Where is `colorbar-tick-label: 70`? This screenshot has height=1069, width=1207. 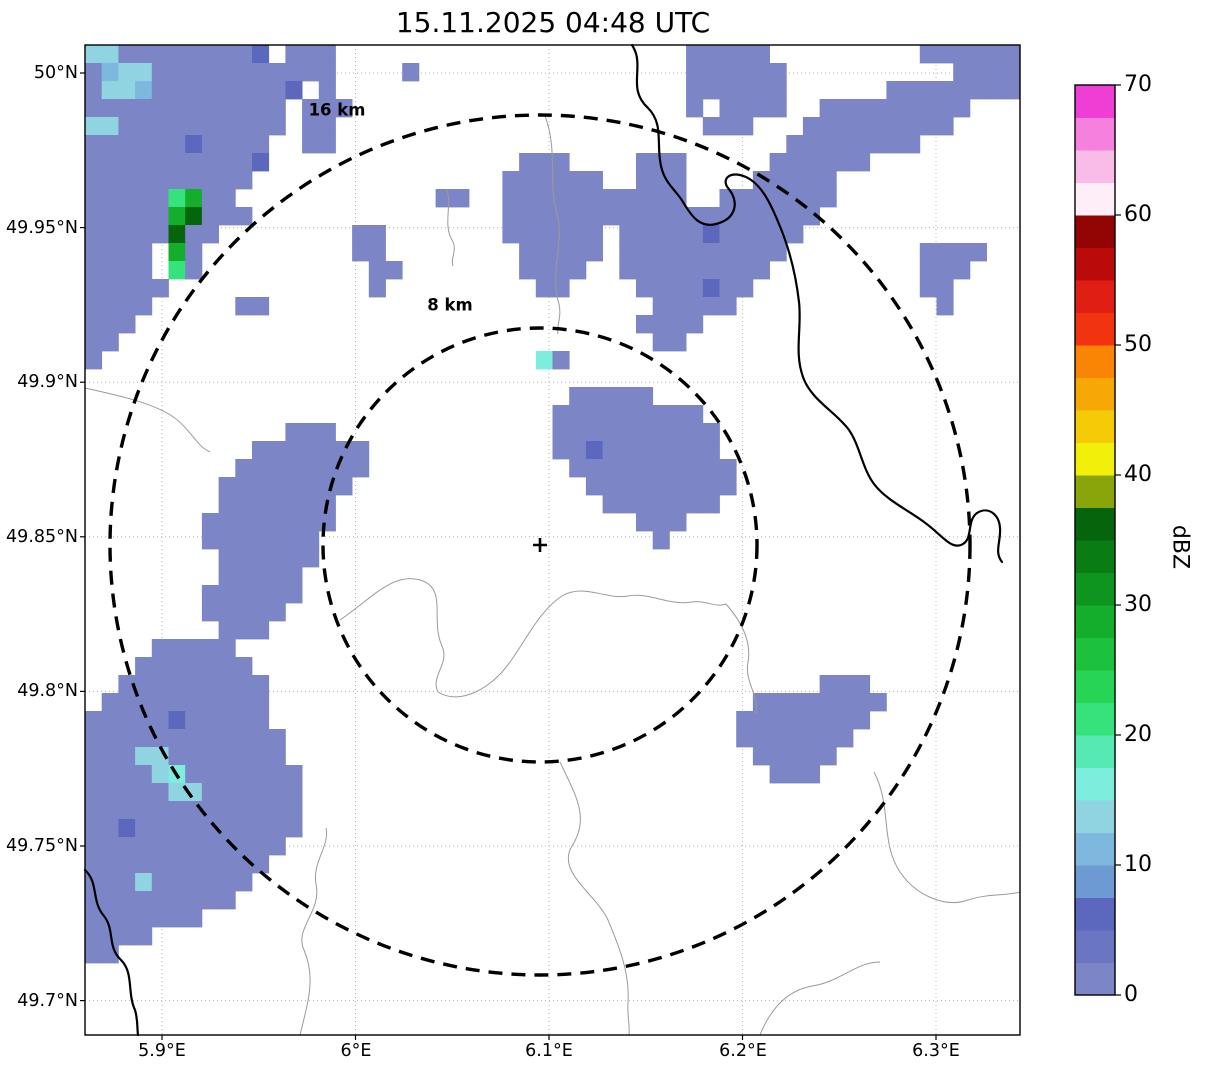
colorbar-tick-label: 70 is located at coordinates (1138, 84).